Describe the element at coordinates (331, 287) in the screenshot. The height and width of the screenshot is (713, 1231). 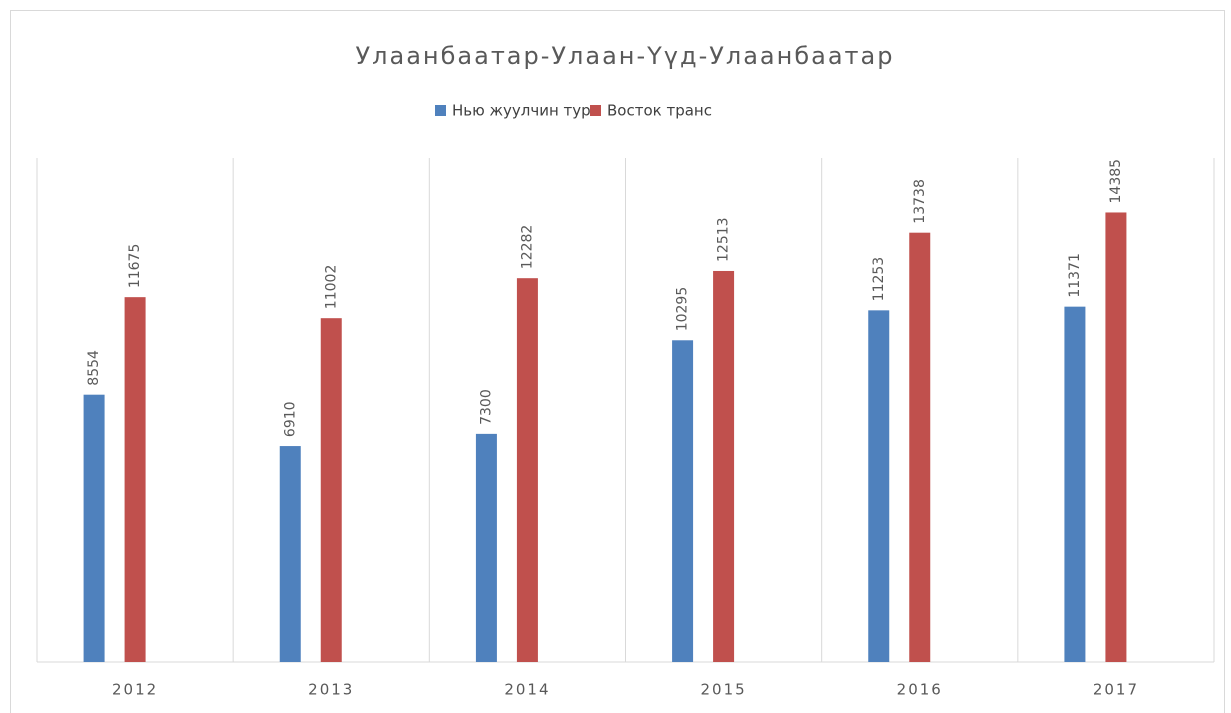
I see `data-label: 11002` at that location.